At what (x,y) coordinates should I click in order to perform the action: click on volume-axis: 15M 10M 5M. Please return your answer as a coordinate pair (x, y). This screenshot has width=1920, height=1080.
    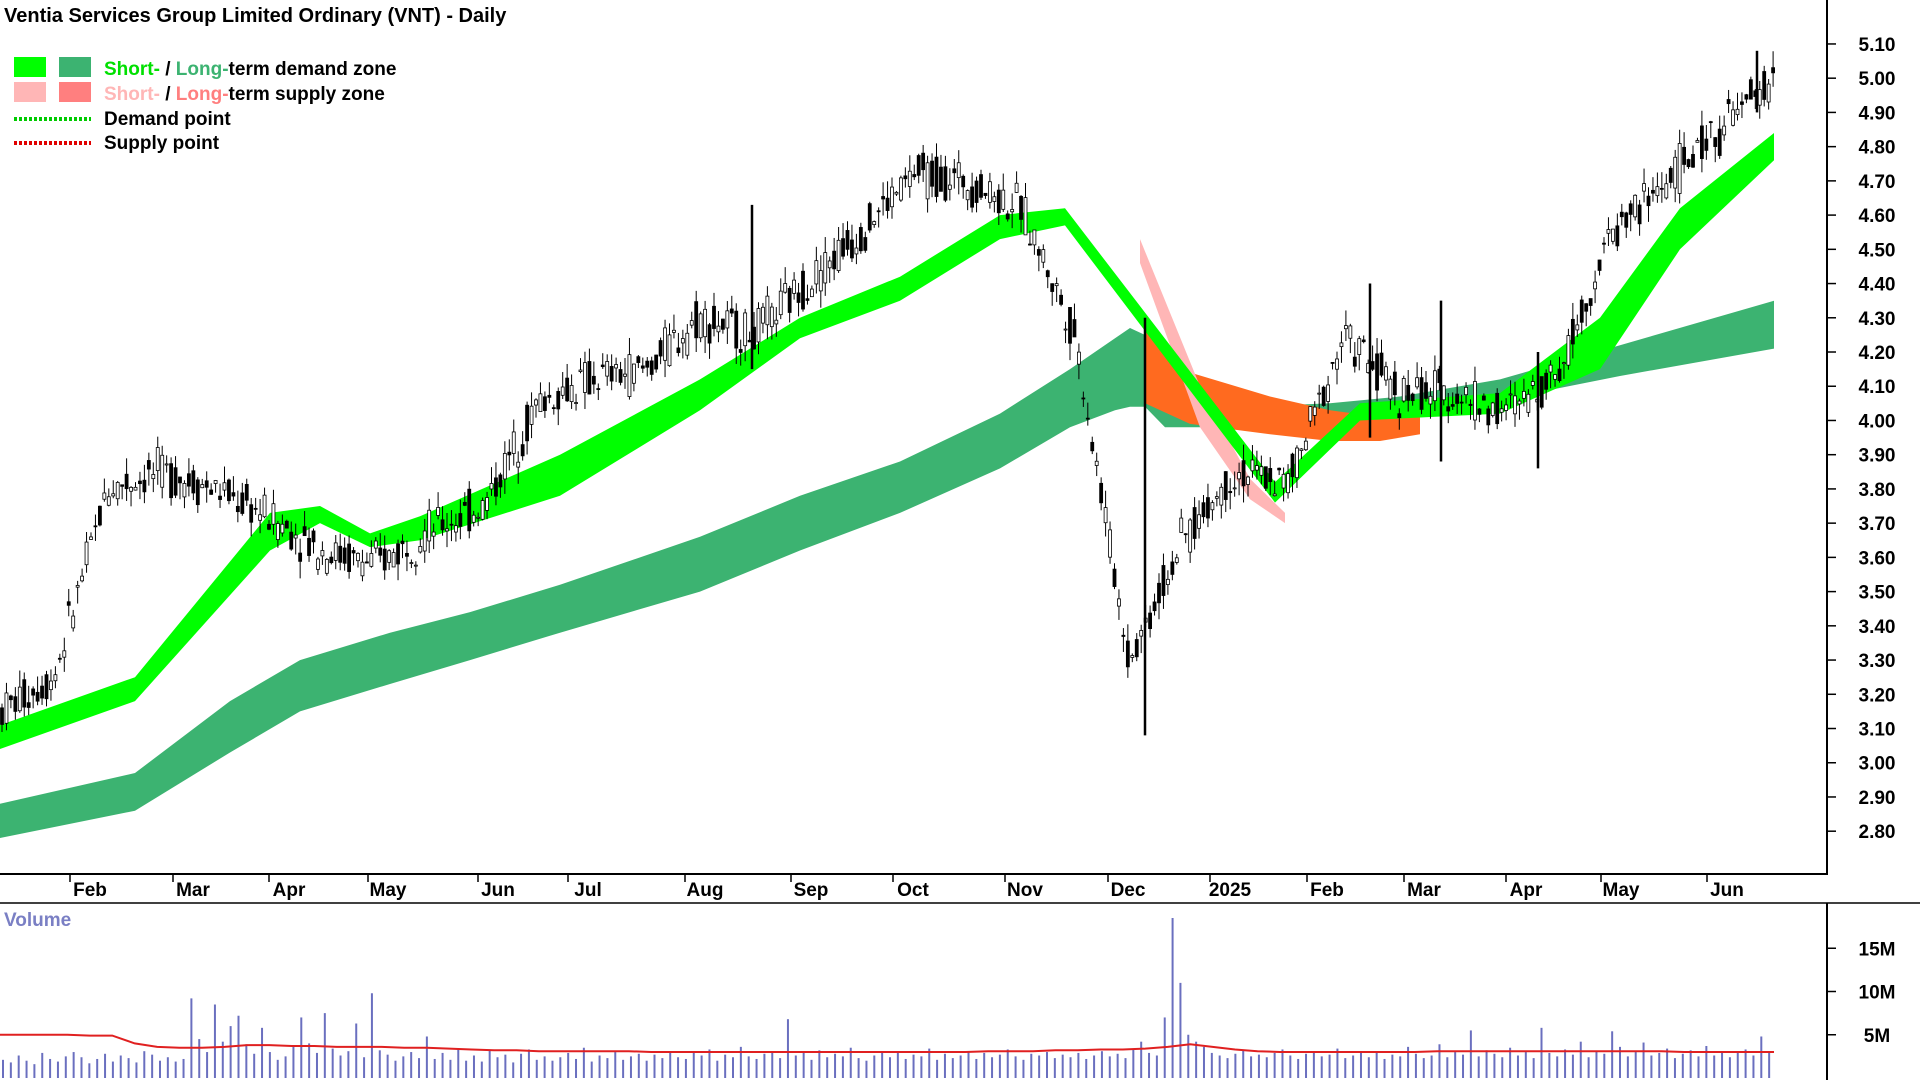
    Looking at the image, I should click on (1861, 993).